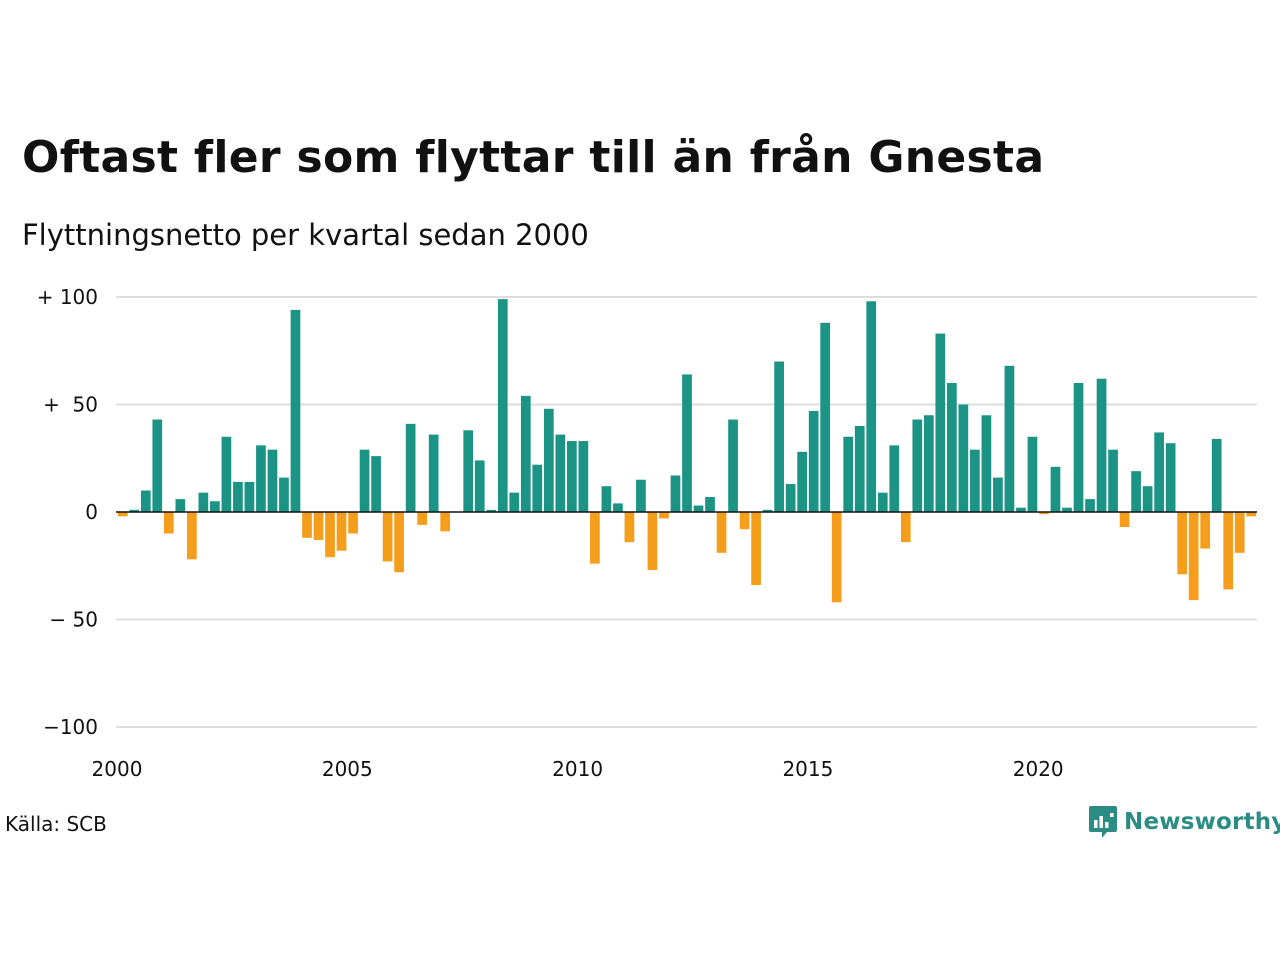 This screenshot has width=1280, height=960. What do you see at coordinates (70, 727) in the screenshot?
I see `y-tick-label: −100` at bounding box center [70, 727].